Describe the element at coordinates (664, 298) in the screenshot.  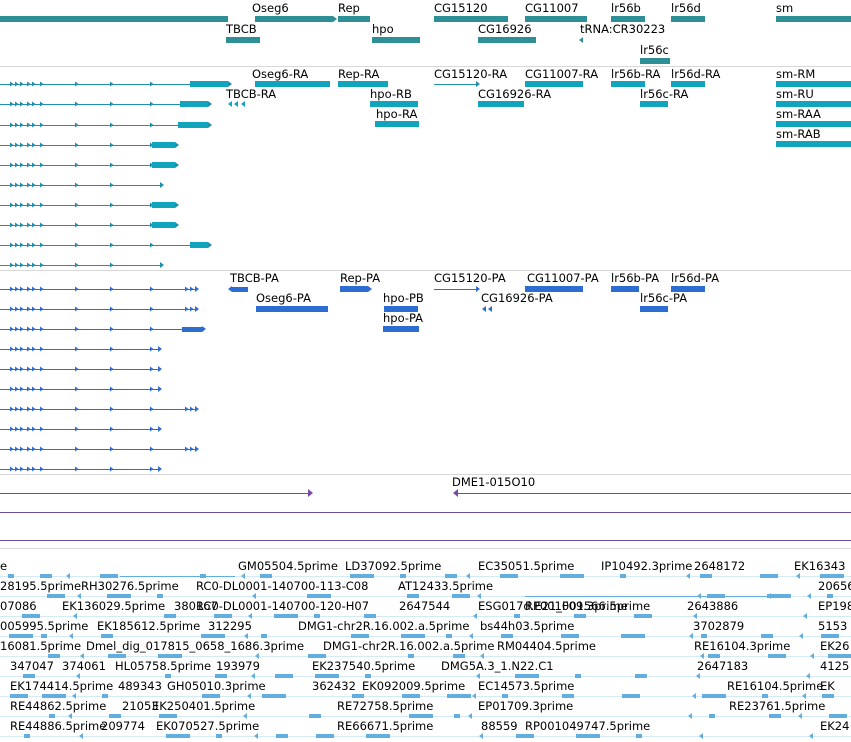
I see `protein-label: lr56c-PA` at that location.